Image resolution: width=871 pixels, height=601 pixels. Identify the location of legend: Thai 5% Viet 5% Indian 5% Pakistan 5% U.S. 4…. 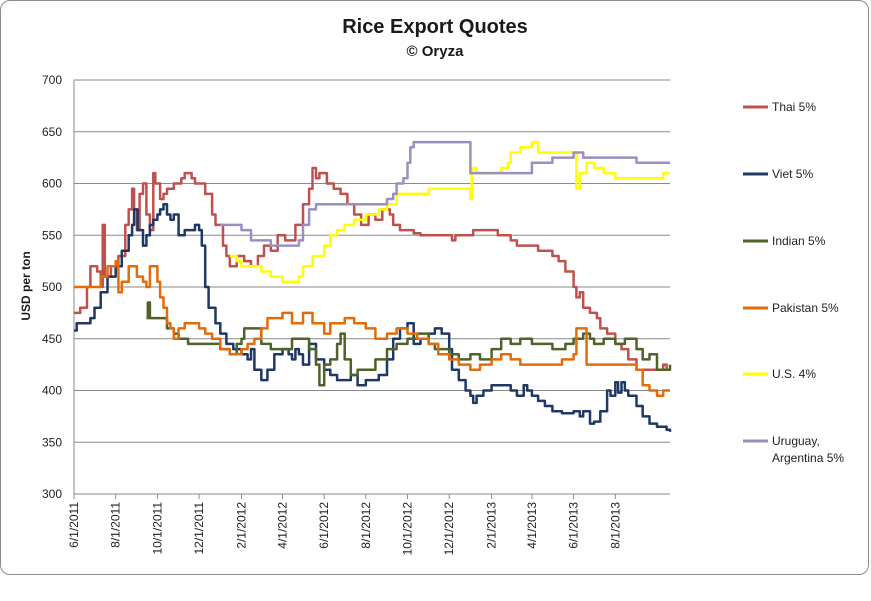
(793, 282).